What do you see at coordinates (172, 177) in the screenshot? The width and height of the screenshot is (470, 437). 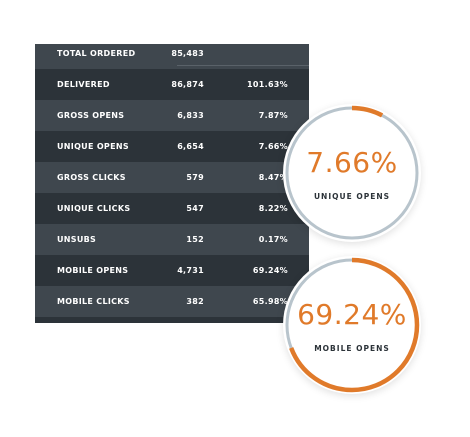 I see `table-row: GROSS CLICKS 579 8.47%` at bounding box center [172, 177].